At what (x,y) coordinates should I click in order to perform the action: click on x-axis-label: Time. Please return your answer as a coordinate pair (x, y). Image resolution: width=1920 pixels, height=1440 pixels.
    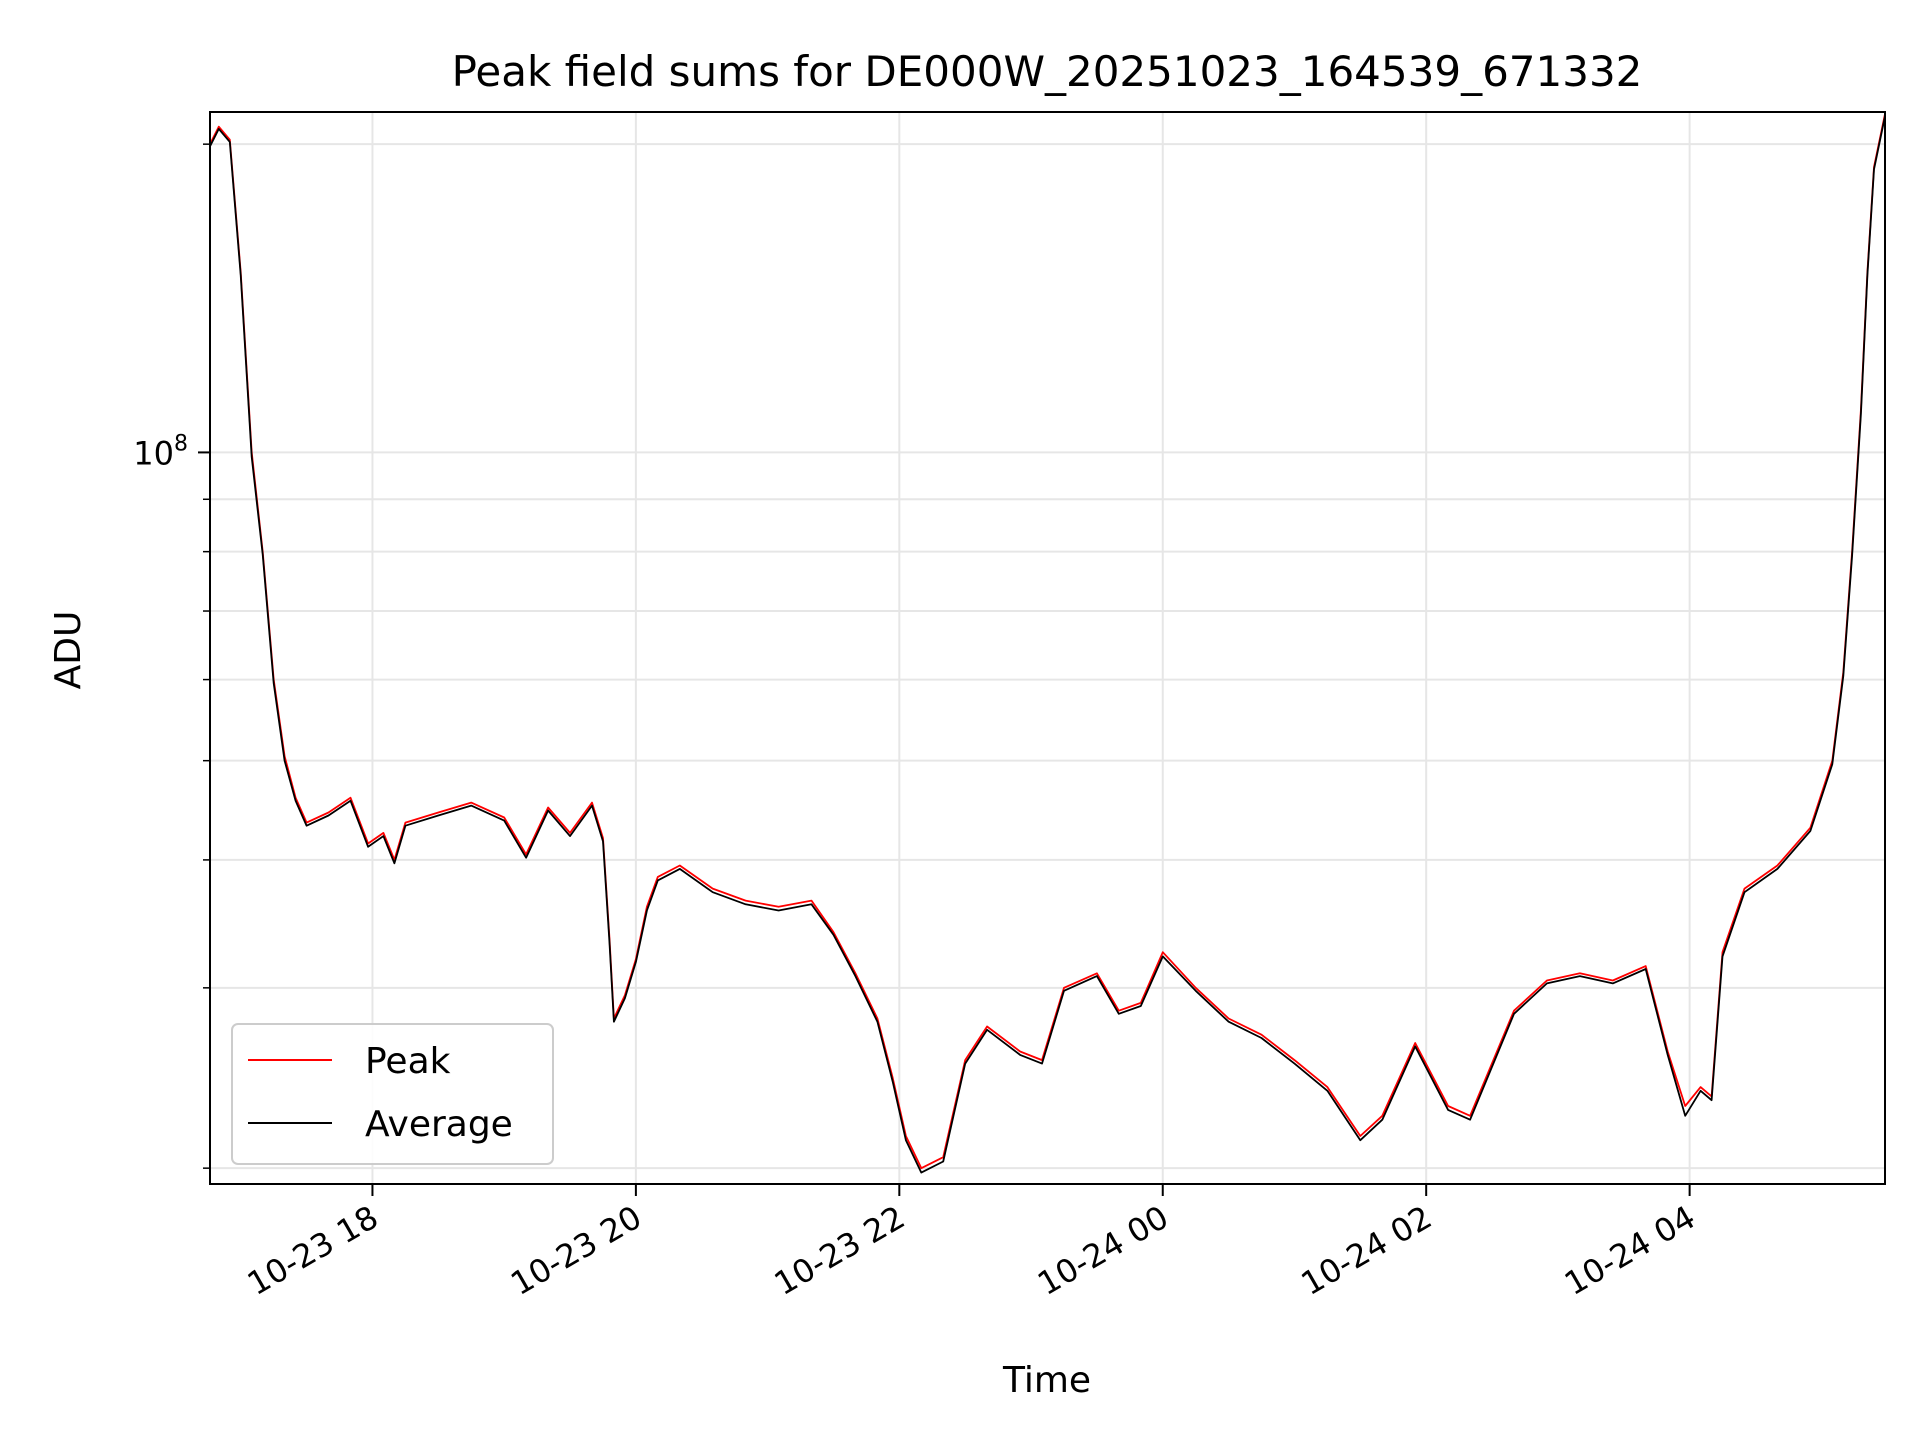
    Looking at the image, I should click on (1046, 1380).